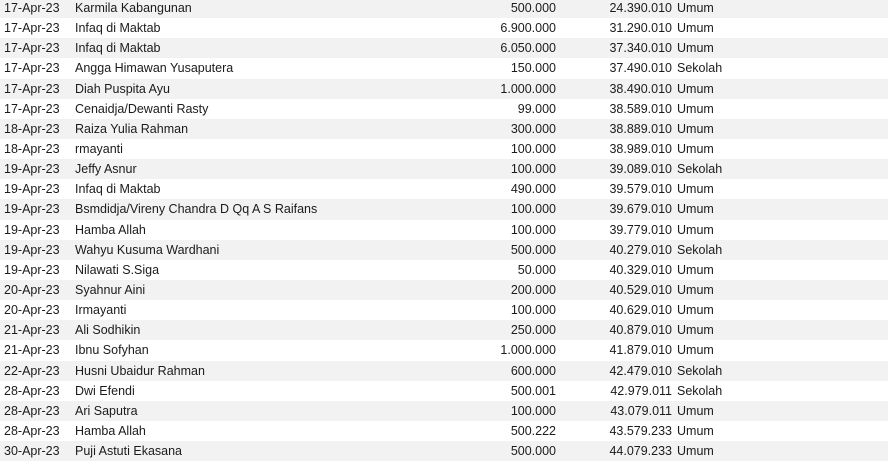 Image resolution: width=888 pixels, height=466 pixels. Describe the element at coordinates (640, 68) in the screenshot. I see `balance-cell: 37.490.010` at that location.